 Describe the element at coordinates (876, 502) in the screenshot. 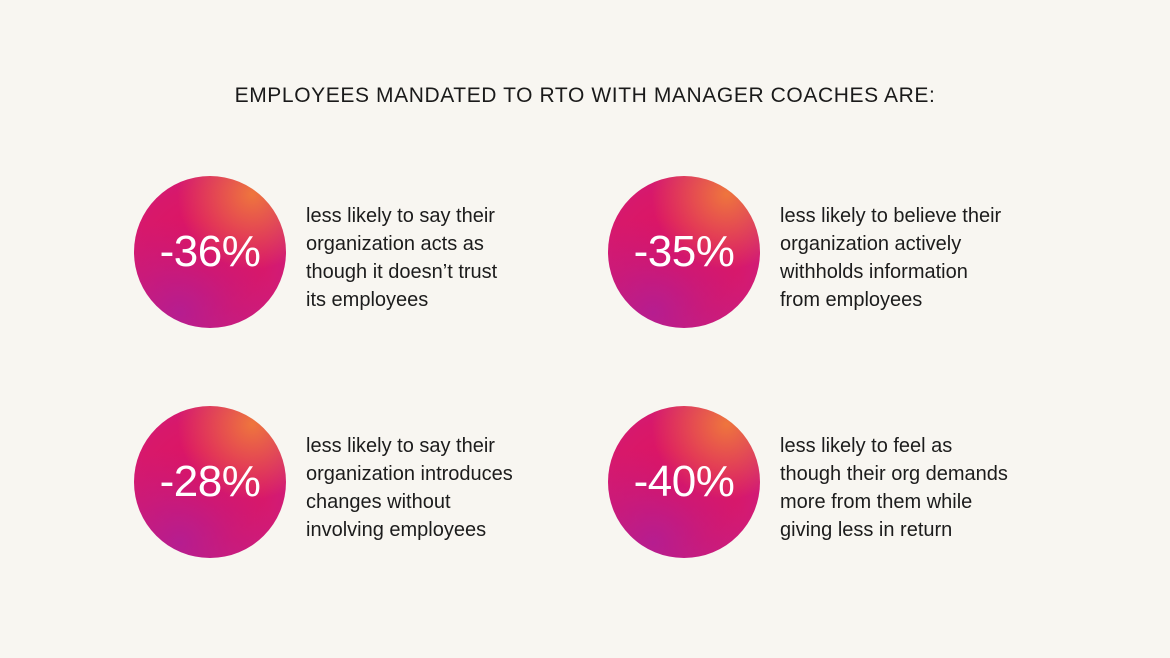

I see `stat-description-line: more from them while` at that location.